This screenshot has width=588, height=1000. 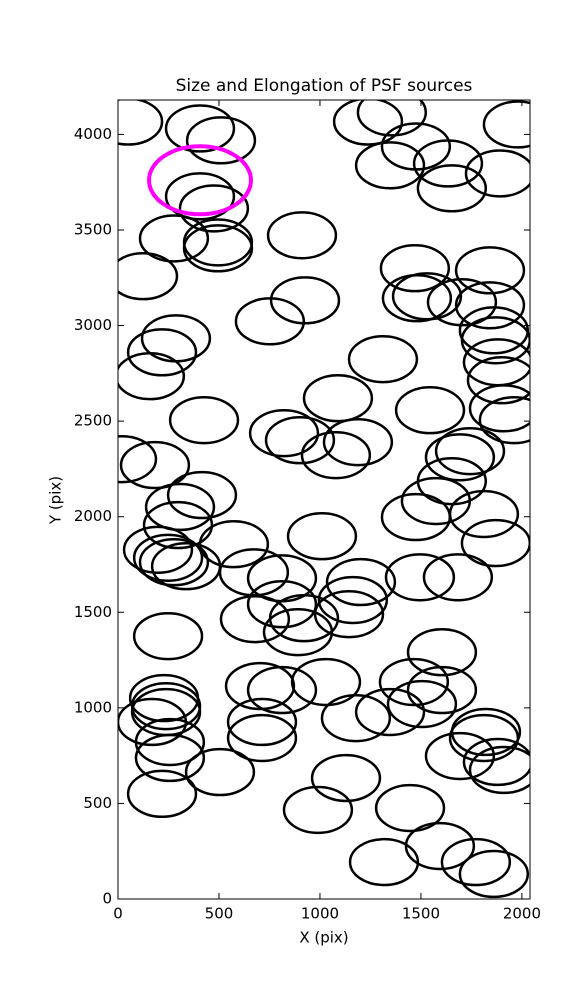 What do you see at coordinates (93, 612) in the screenshot?
I see `y-tick-label: 1500` at bounding box center [93, 612].